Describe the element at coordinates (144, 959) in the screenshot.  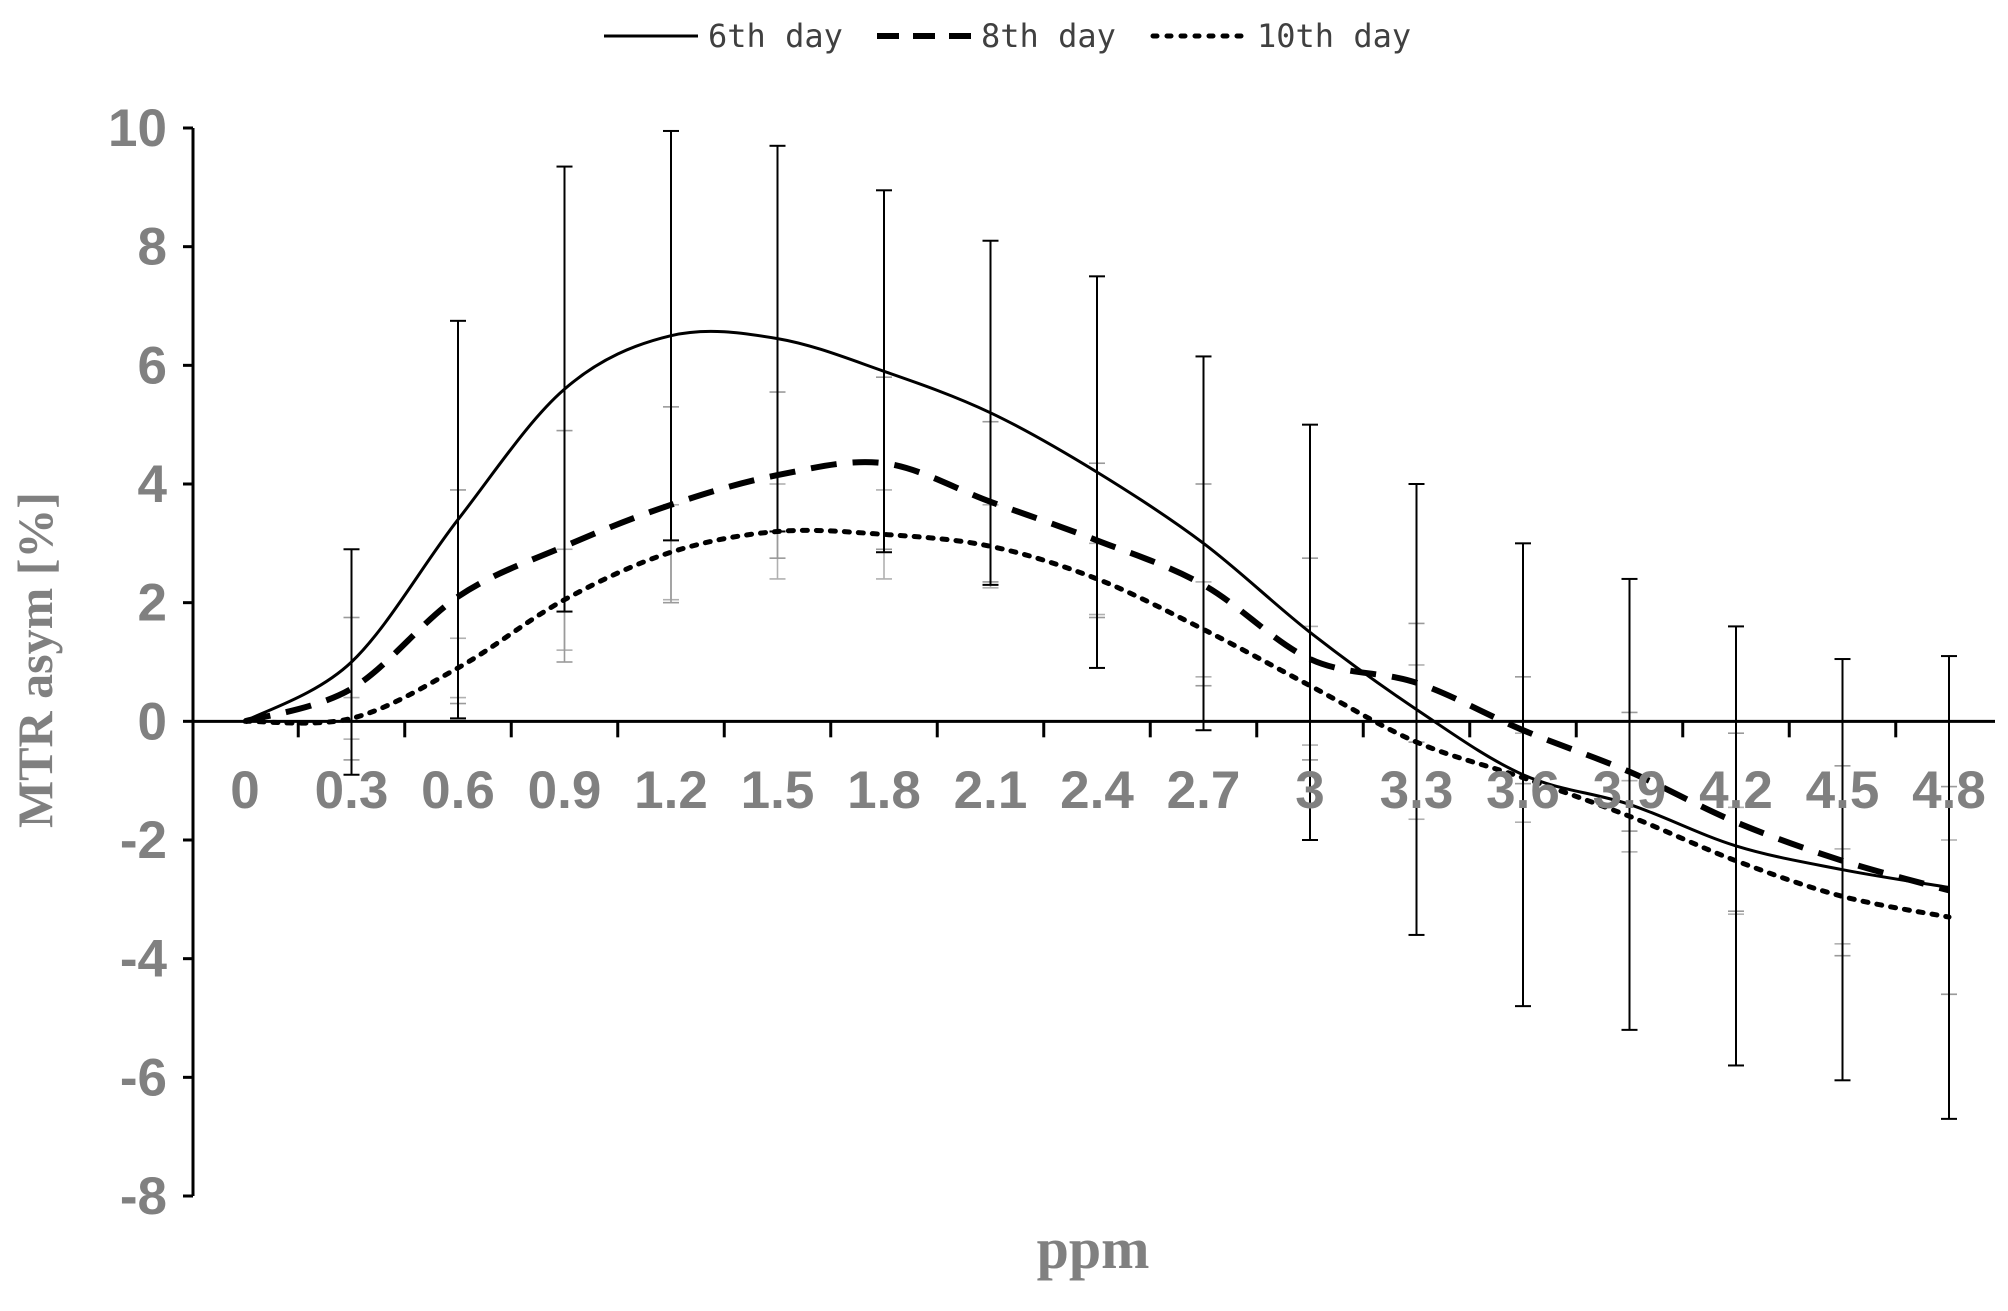
I see `y-tick-label: -4` at that location.